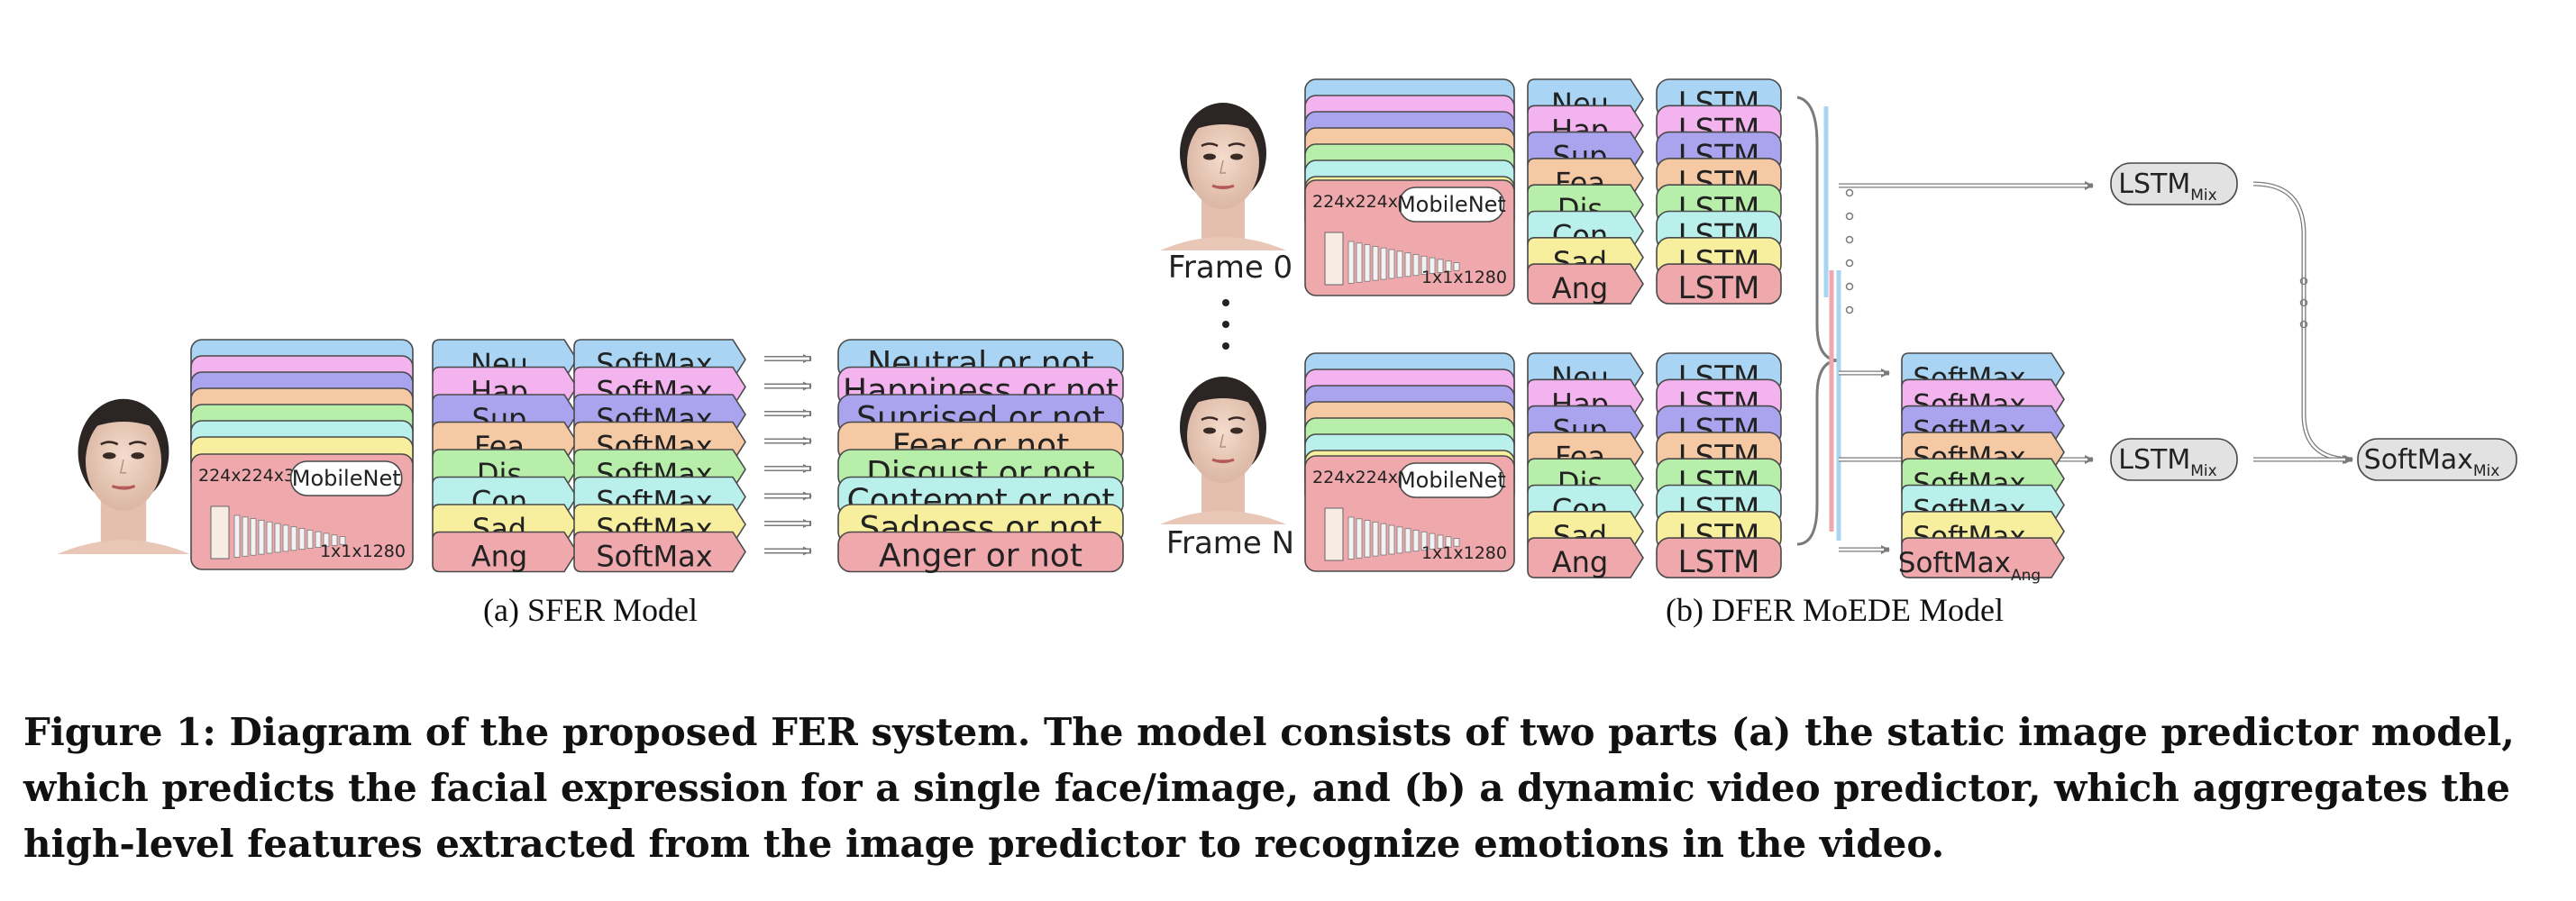  What do you see at coordinates (590, 610) in the screenshot?
I see `sfer-caption: (a) SFER Model` at bounding box center [590, 610].